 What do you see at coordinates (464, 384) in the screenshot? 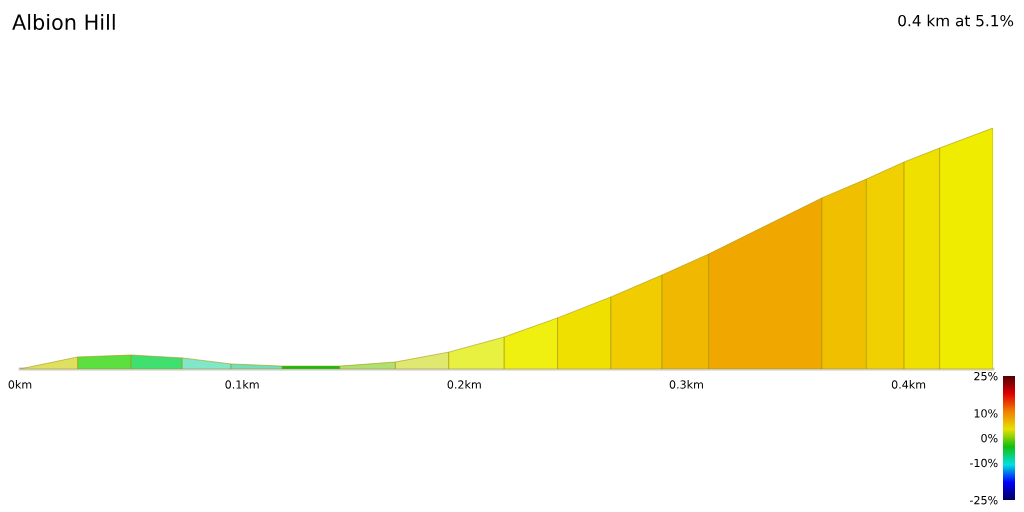
I see `x-tick-label: 0.2km` at bounding box center [464, 384].